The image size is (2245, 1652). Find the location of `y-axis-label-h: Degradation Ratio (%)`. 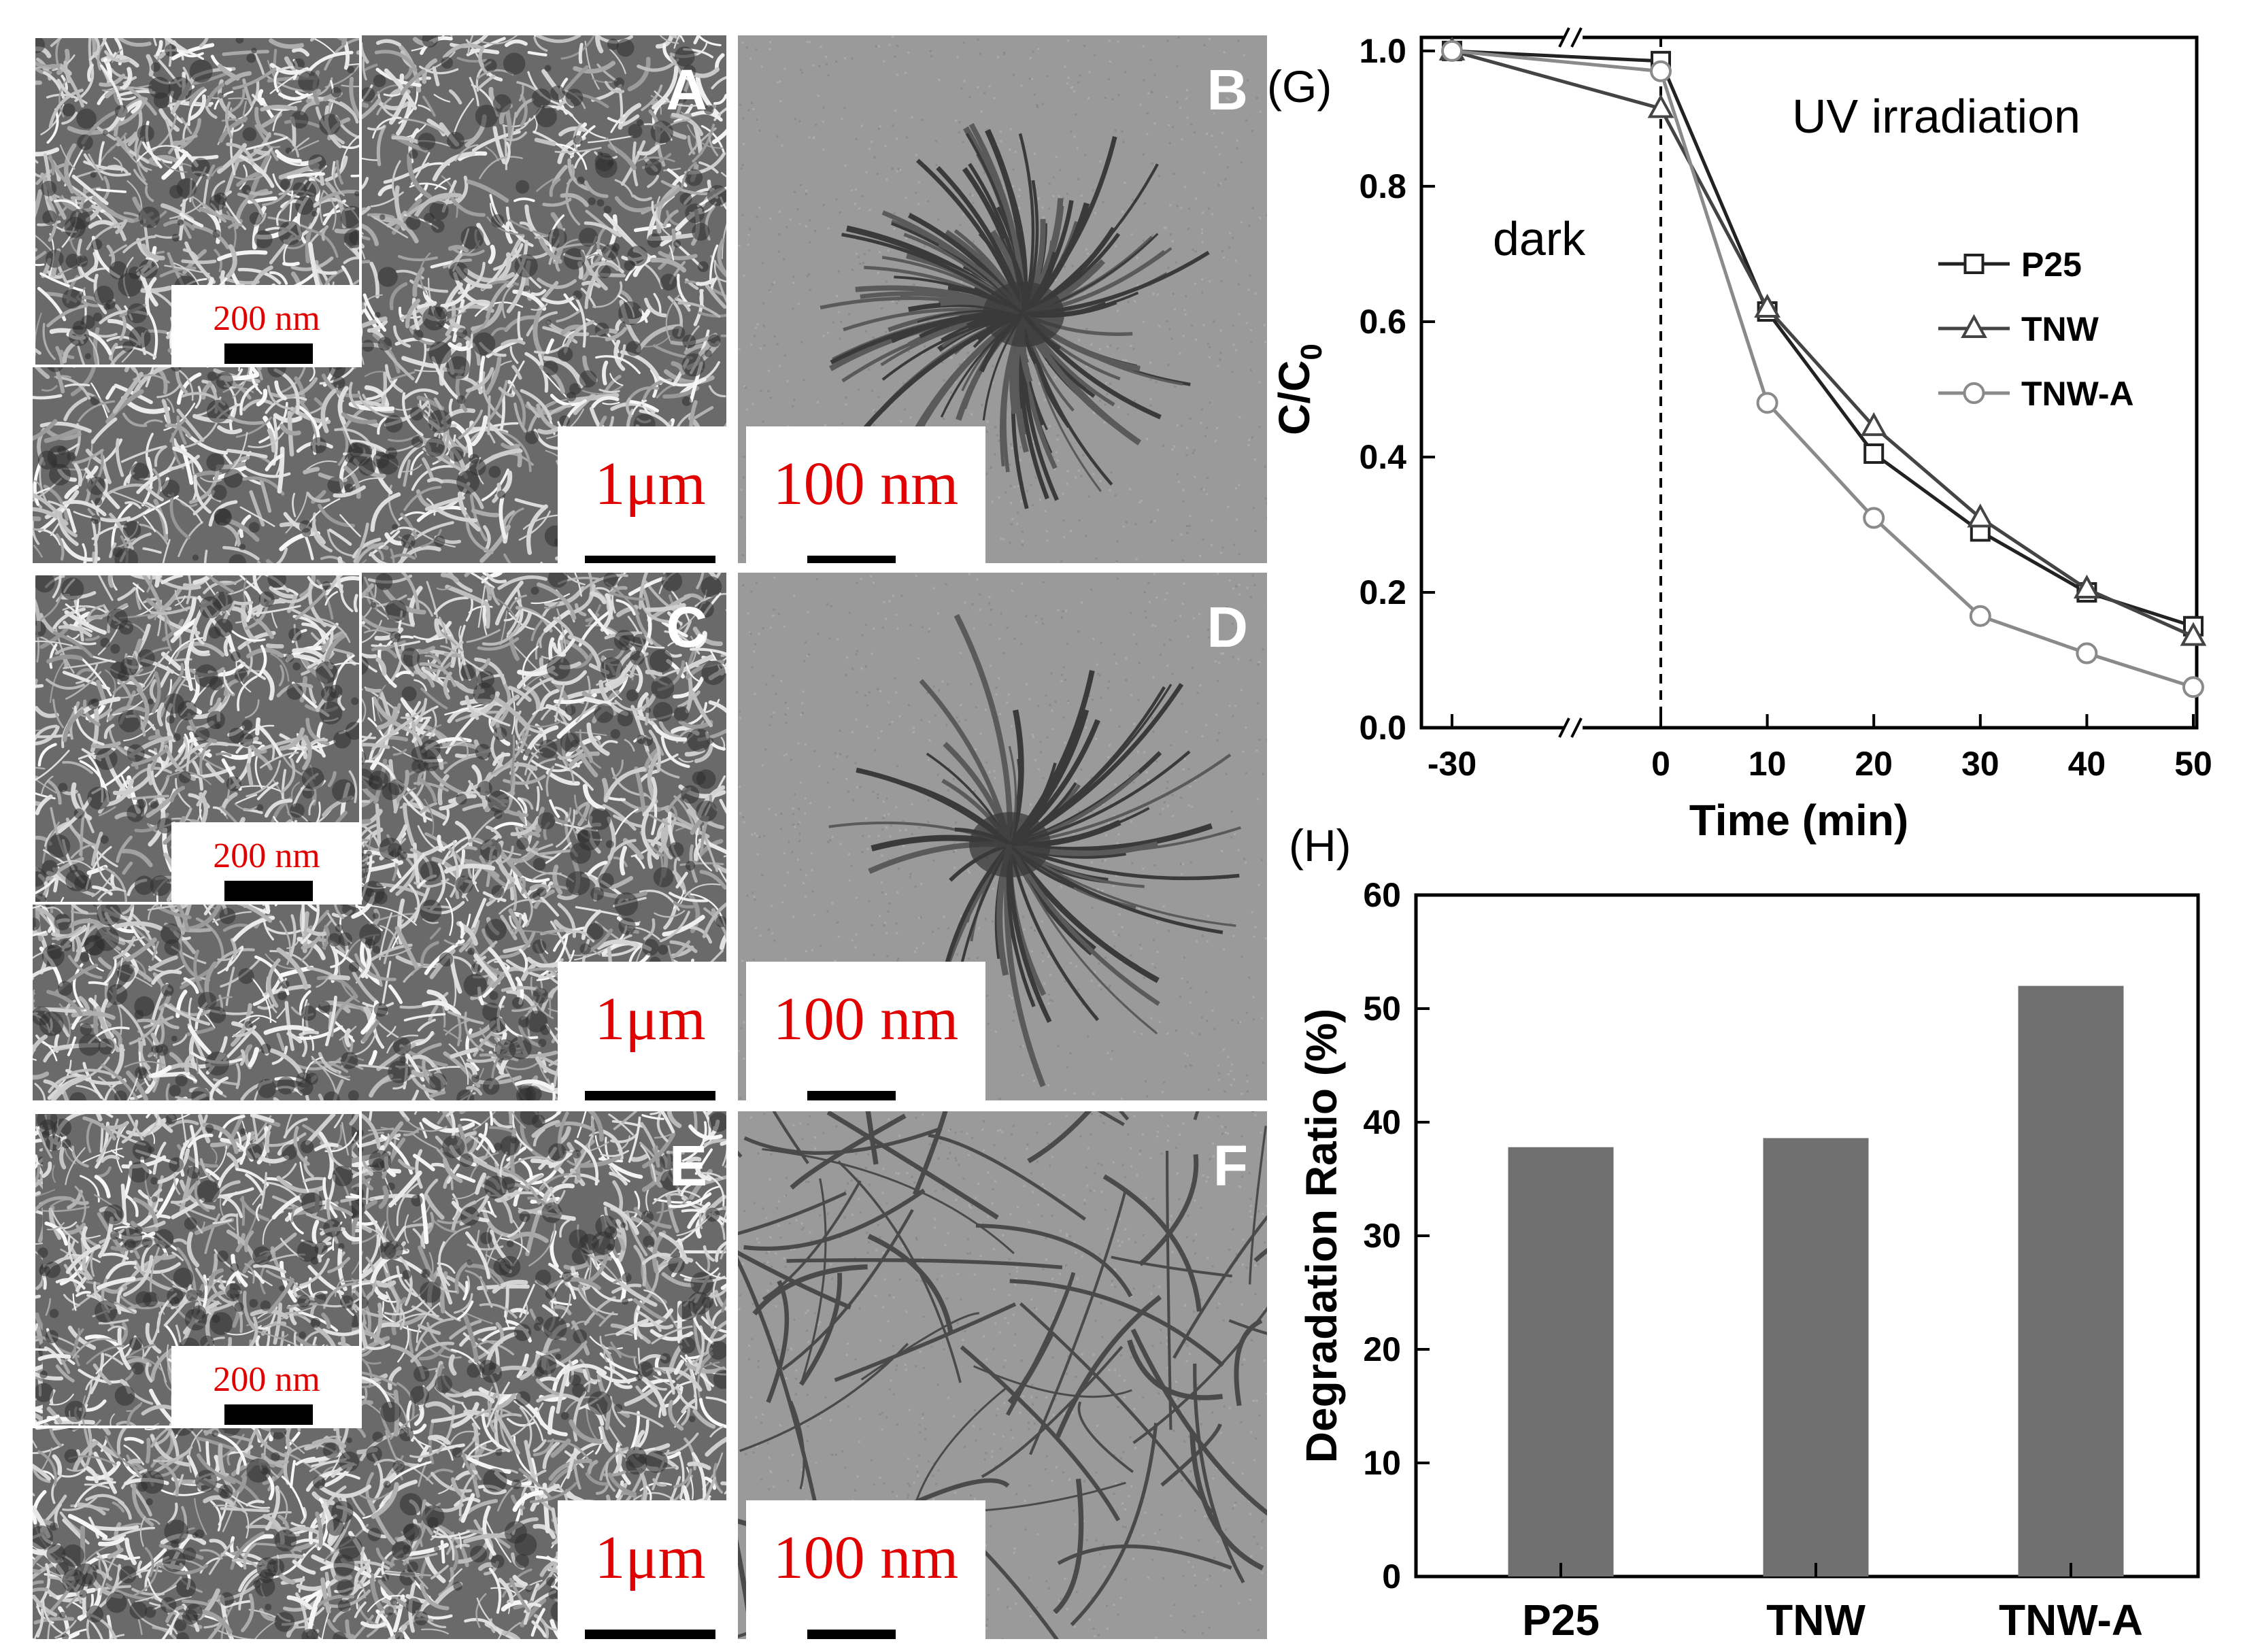

y-axis-label-h: Degradation Ratio (%) is located at coordinates (1321, 1236).